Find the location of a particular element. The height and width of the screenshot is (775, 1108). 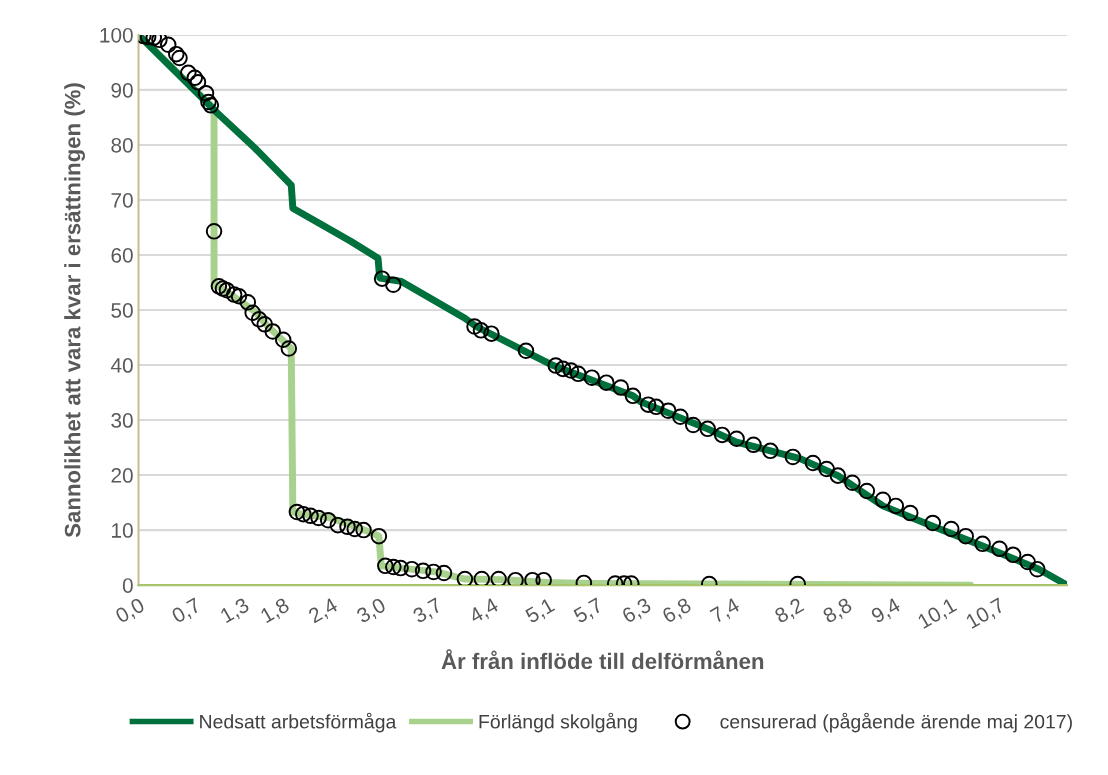

x-tick-label: 1,8 is located at coordinates (275, 611).